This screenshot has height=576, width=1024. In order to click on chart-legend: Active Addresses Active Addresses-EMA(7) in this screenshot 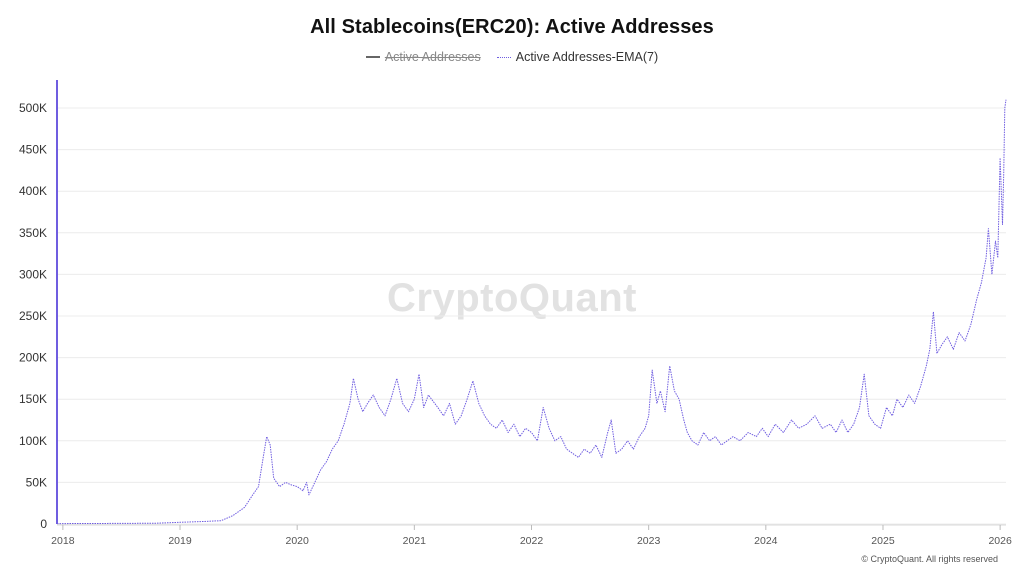, I will do `click(512, 57)`.